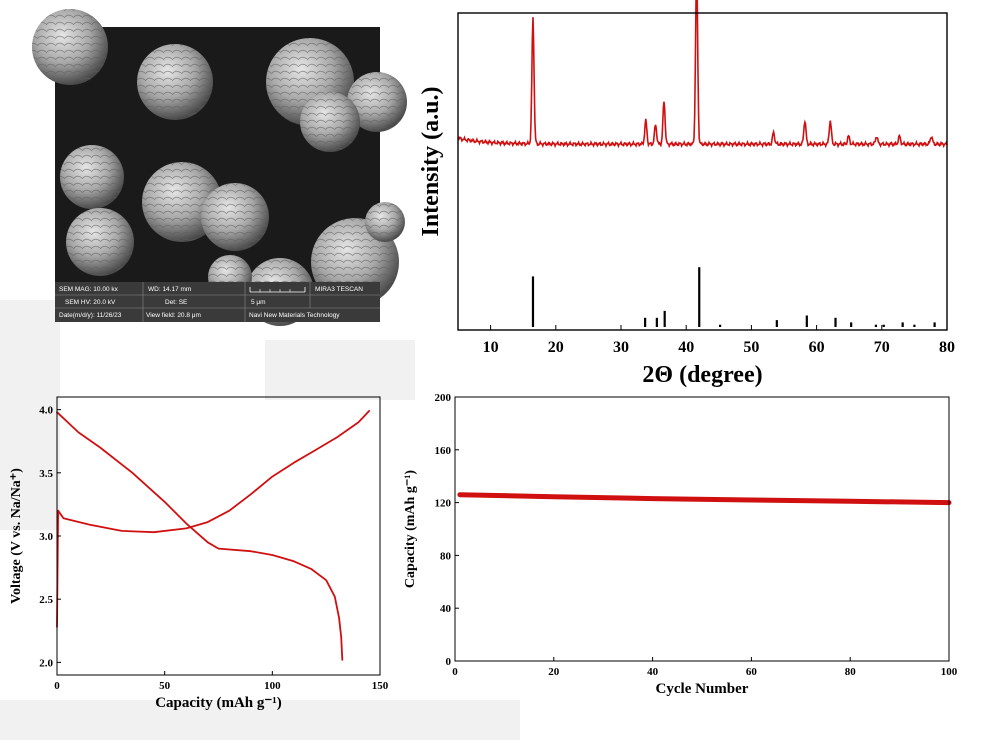 This screenshot has width=1000, height=740. I want to click on voltage-x-tick-label: 150, so click(380, 686).